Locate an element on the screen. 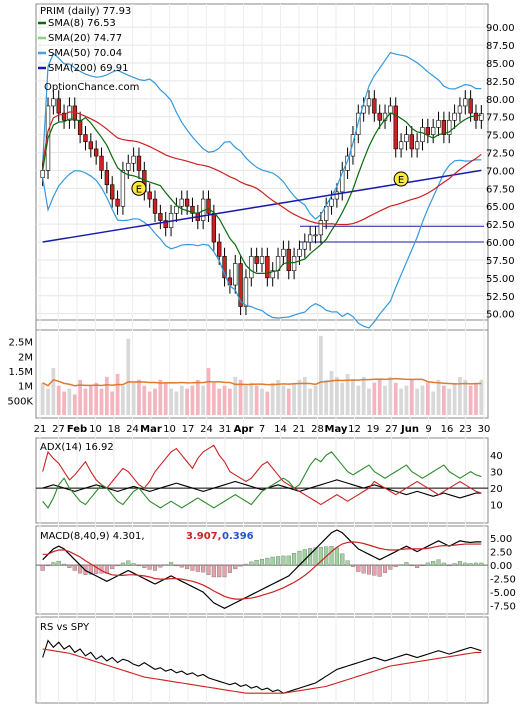 The height and width of the screenshot is (706, 526). price-ytick-label: 55.00 is located at coordinates (500, 279).